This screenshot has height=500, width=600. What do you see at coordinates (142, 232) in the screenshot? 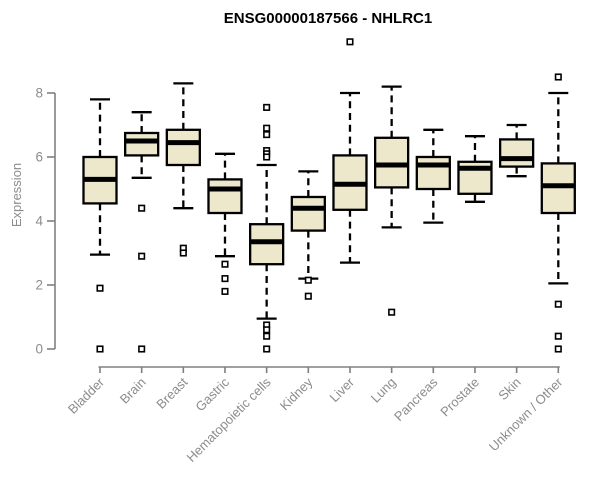
I see `box-brain` at bounding box center [142, 232].